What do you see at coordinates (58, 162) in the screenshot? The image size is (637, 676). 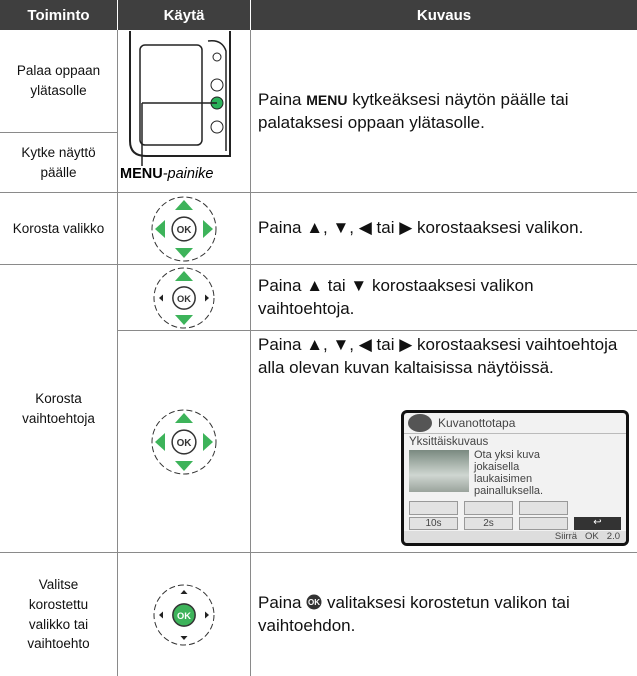 I see `function: Kytke näyttö päälle` at bounding box center [58, 162].